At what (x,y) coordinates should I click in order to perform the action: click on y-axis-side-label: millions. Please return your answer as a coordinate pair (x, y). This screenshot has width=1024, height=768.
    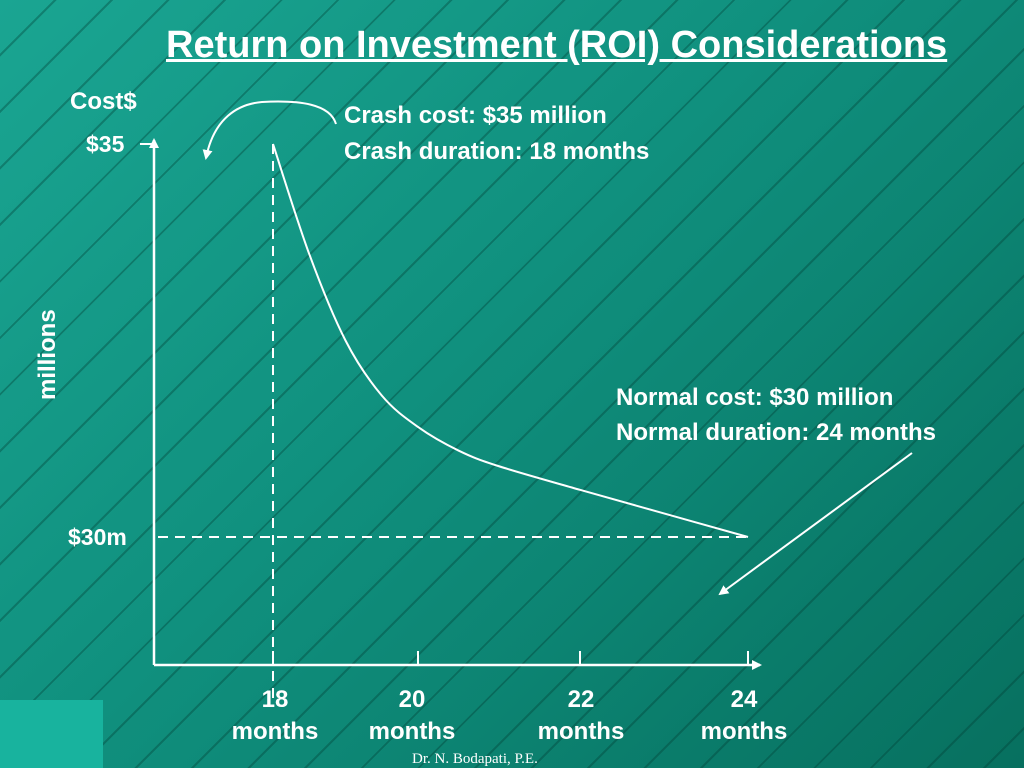
    Looking at the image, I should click on (47, 355).